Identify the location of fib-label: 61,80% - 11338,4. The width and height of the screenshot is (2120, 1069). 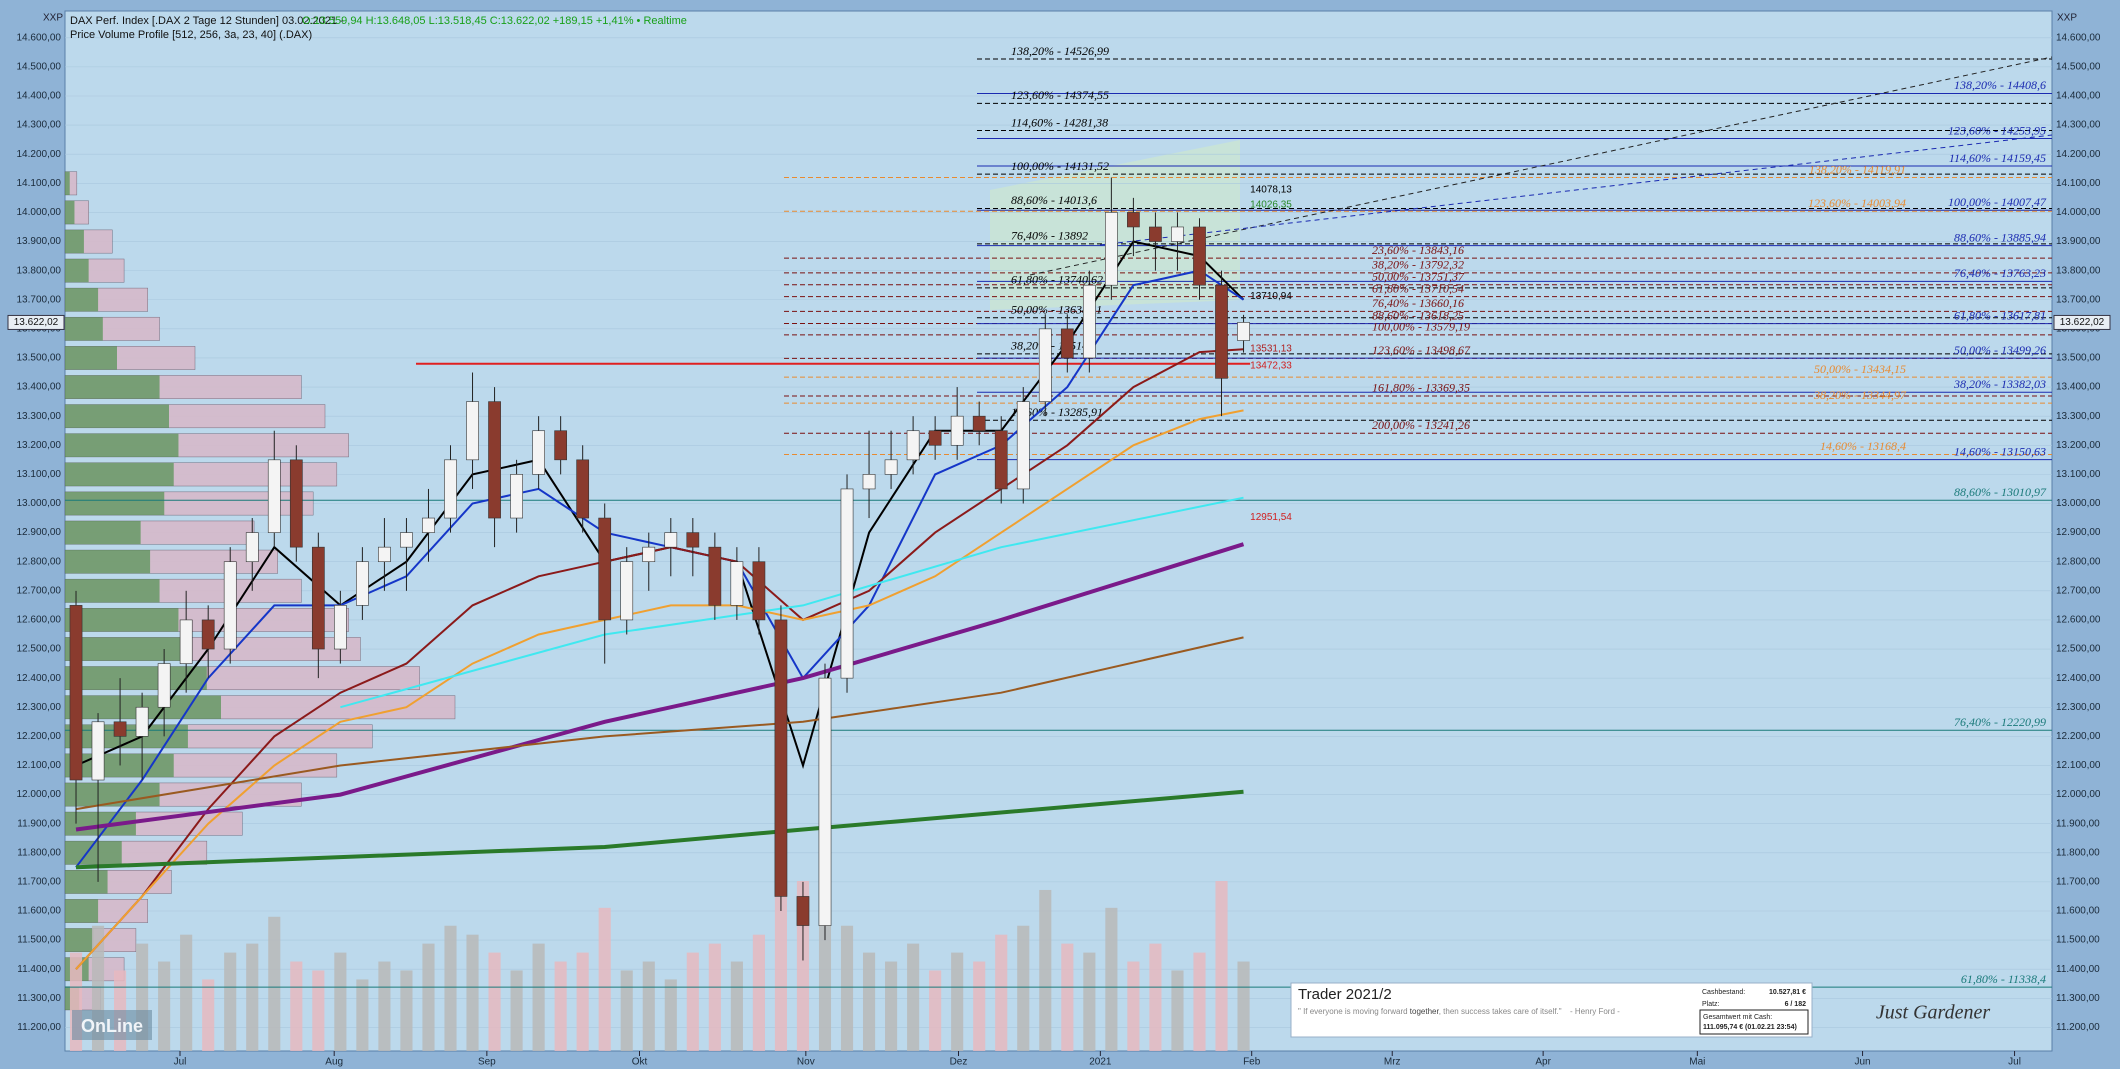
(2003, 979).